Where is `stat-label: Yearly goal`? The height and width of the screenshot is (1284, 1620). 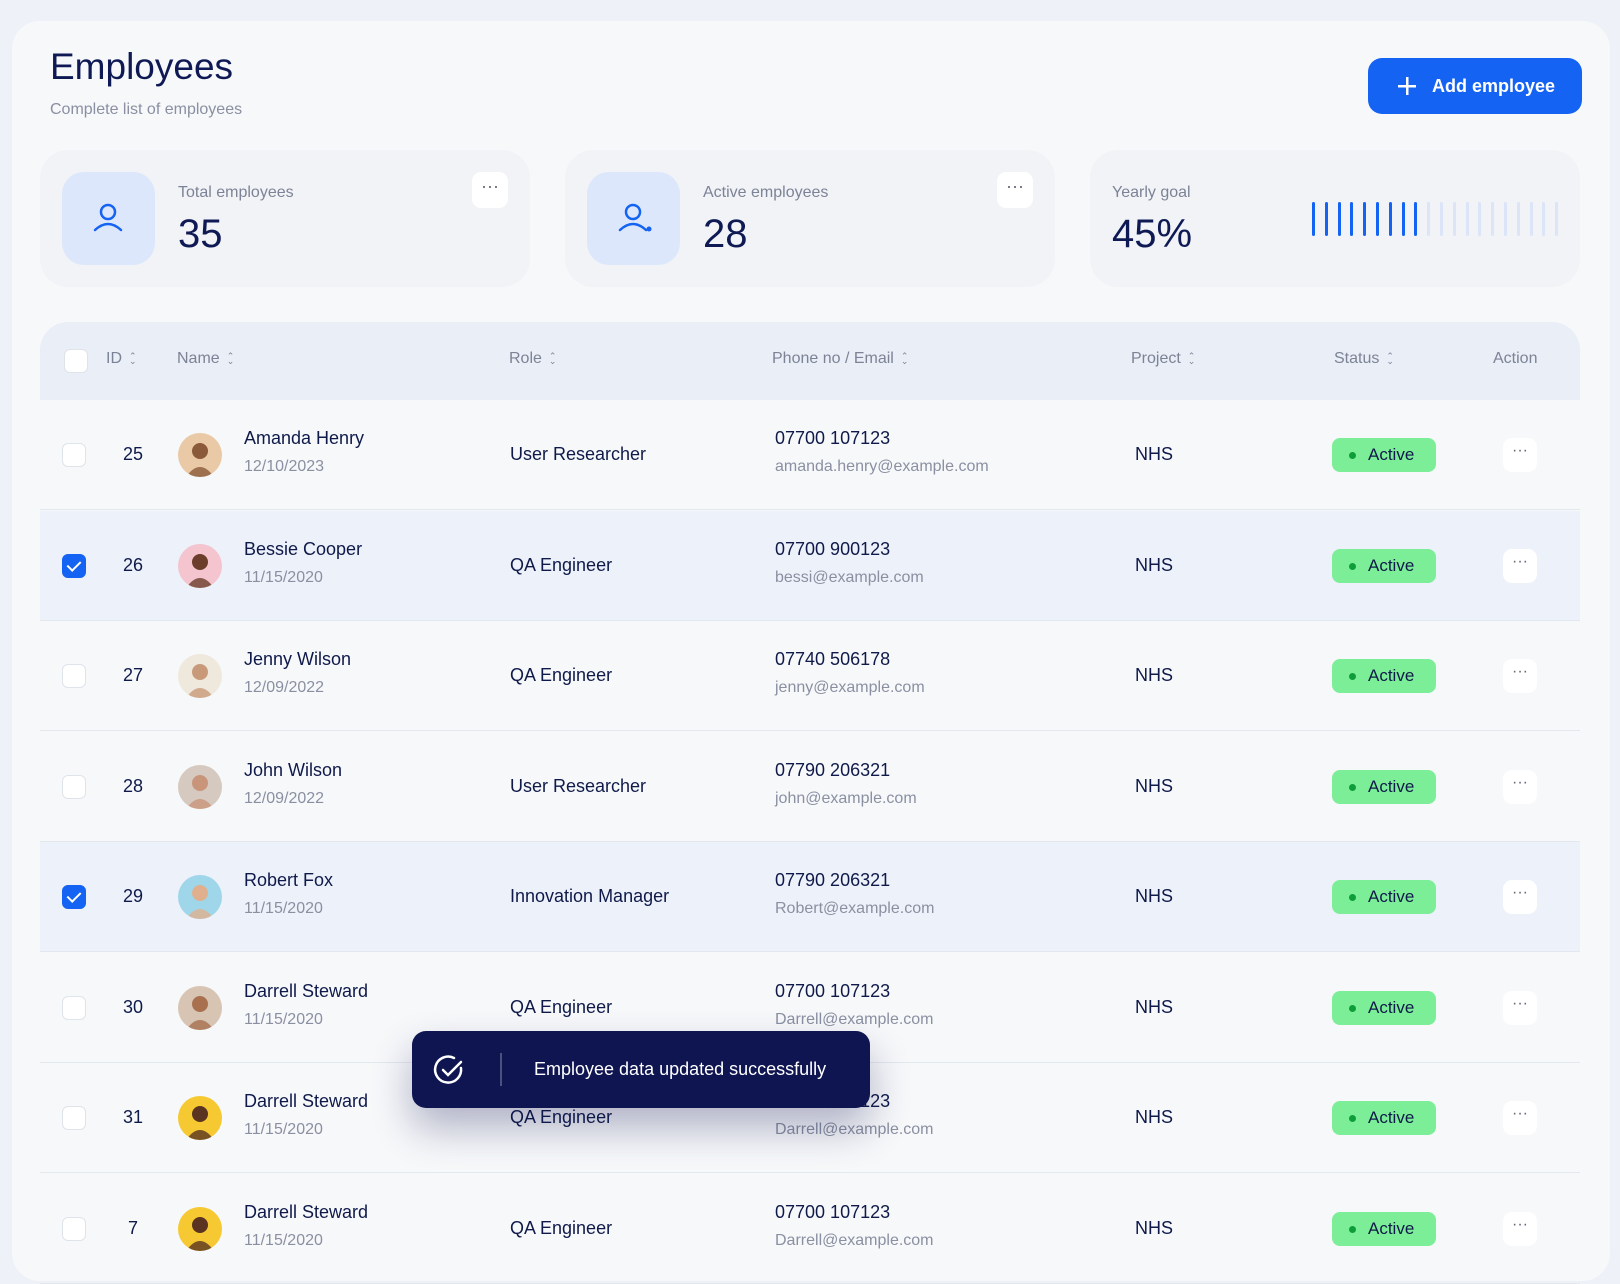 stat-label: Yearly goal is located at coordinates (1151, 192).